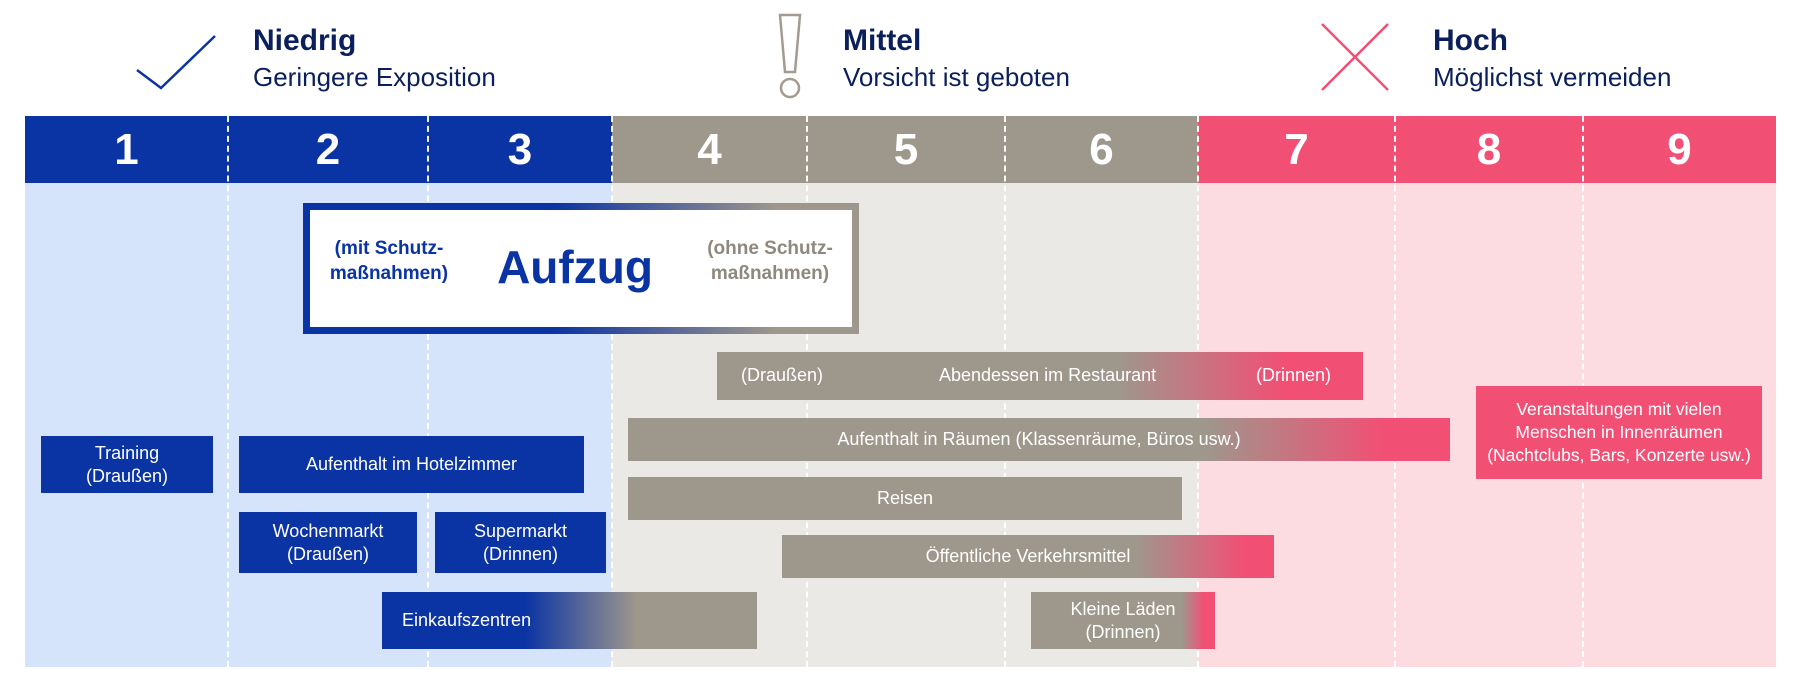 Image resolution: width=1800 pixels, height=678 pixels. Describe the element at coordinates (709, 149) in the screenshot. I see `scale-4: 4` at that location.